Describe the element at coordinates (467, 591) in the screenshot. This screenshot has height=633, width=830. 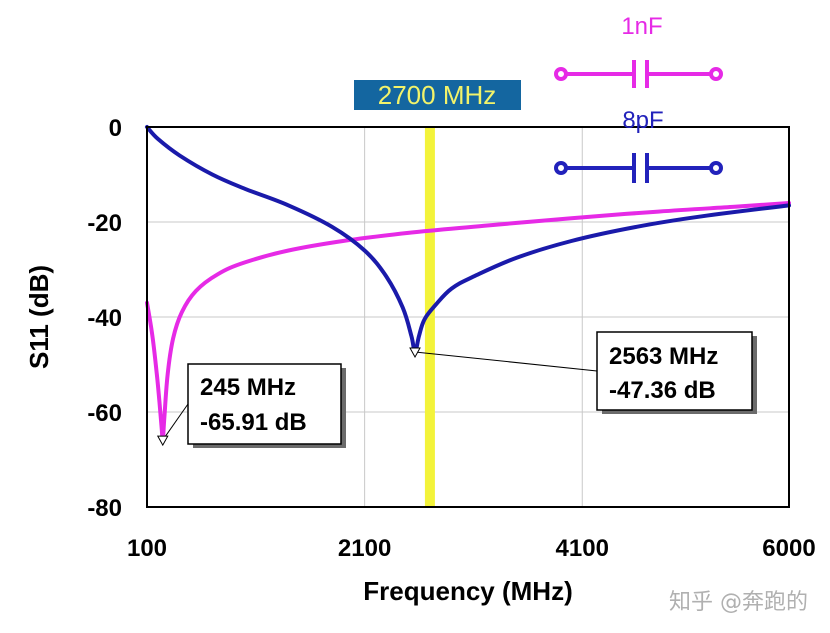
I see `x-axis-title: Frequency (MHz)` at that location.